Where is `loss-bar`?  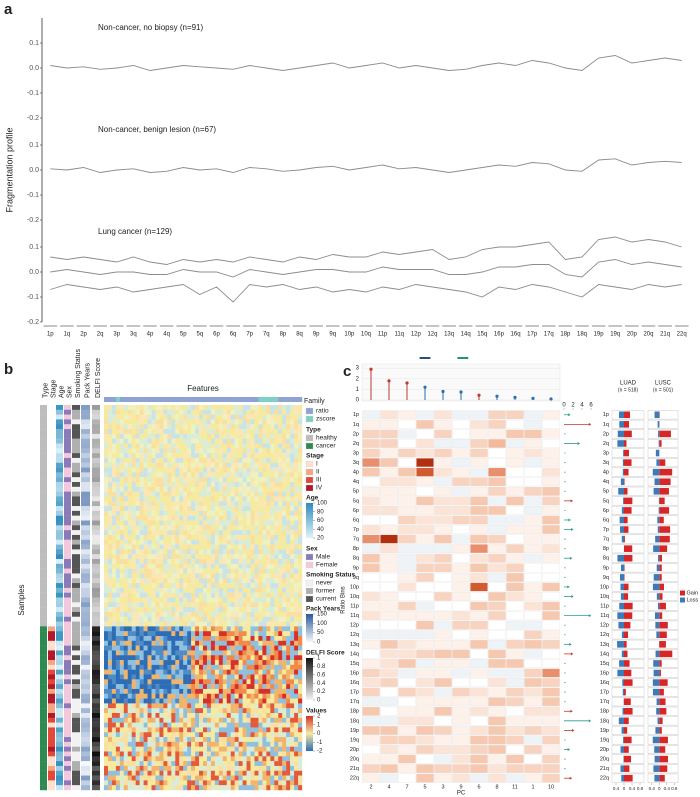
loss-bar is located at coordinates (621, 415).